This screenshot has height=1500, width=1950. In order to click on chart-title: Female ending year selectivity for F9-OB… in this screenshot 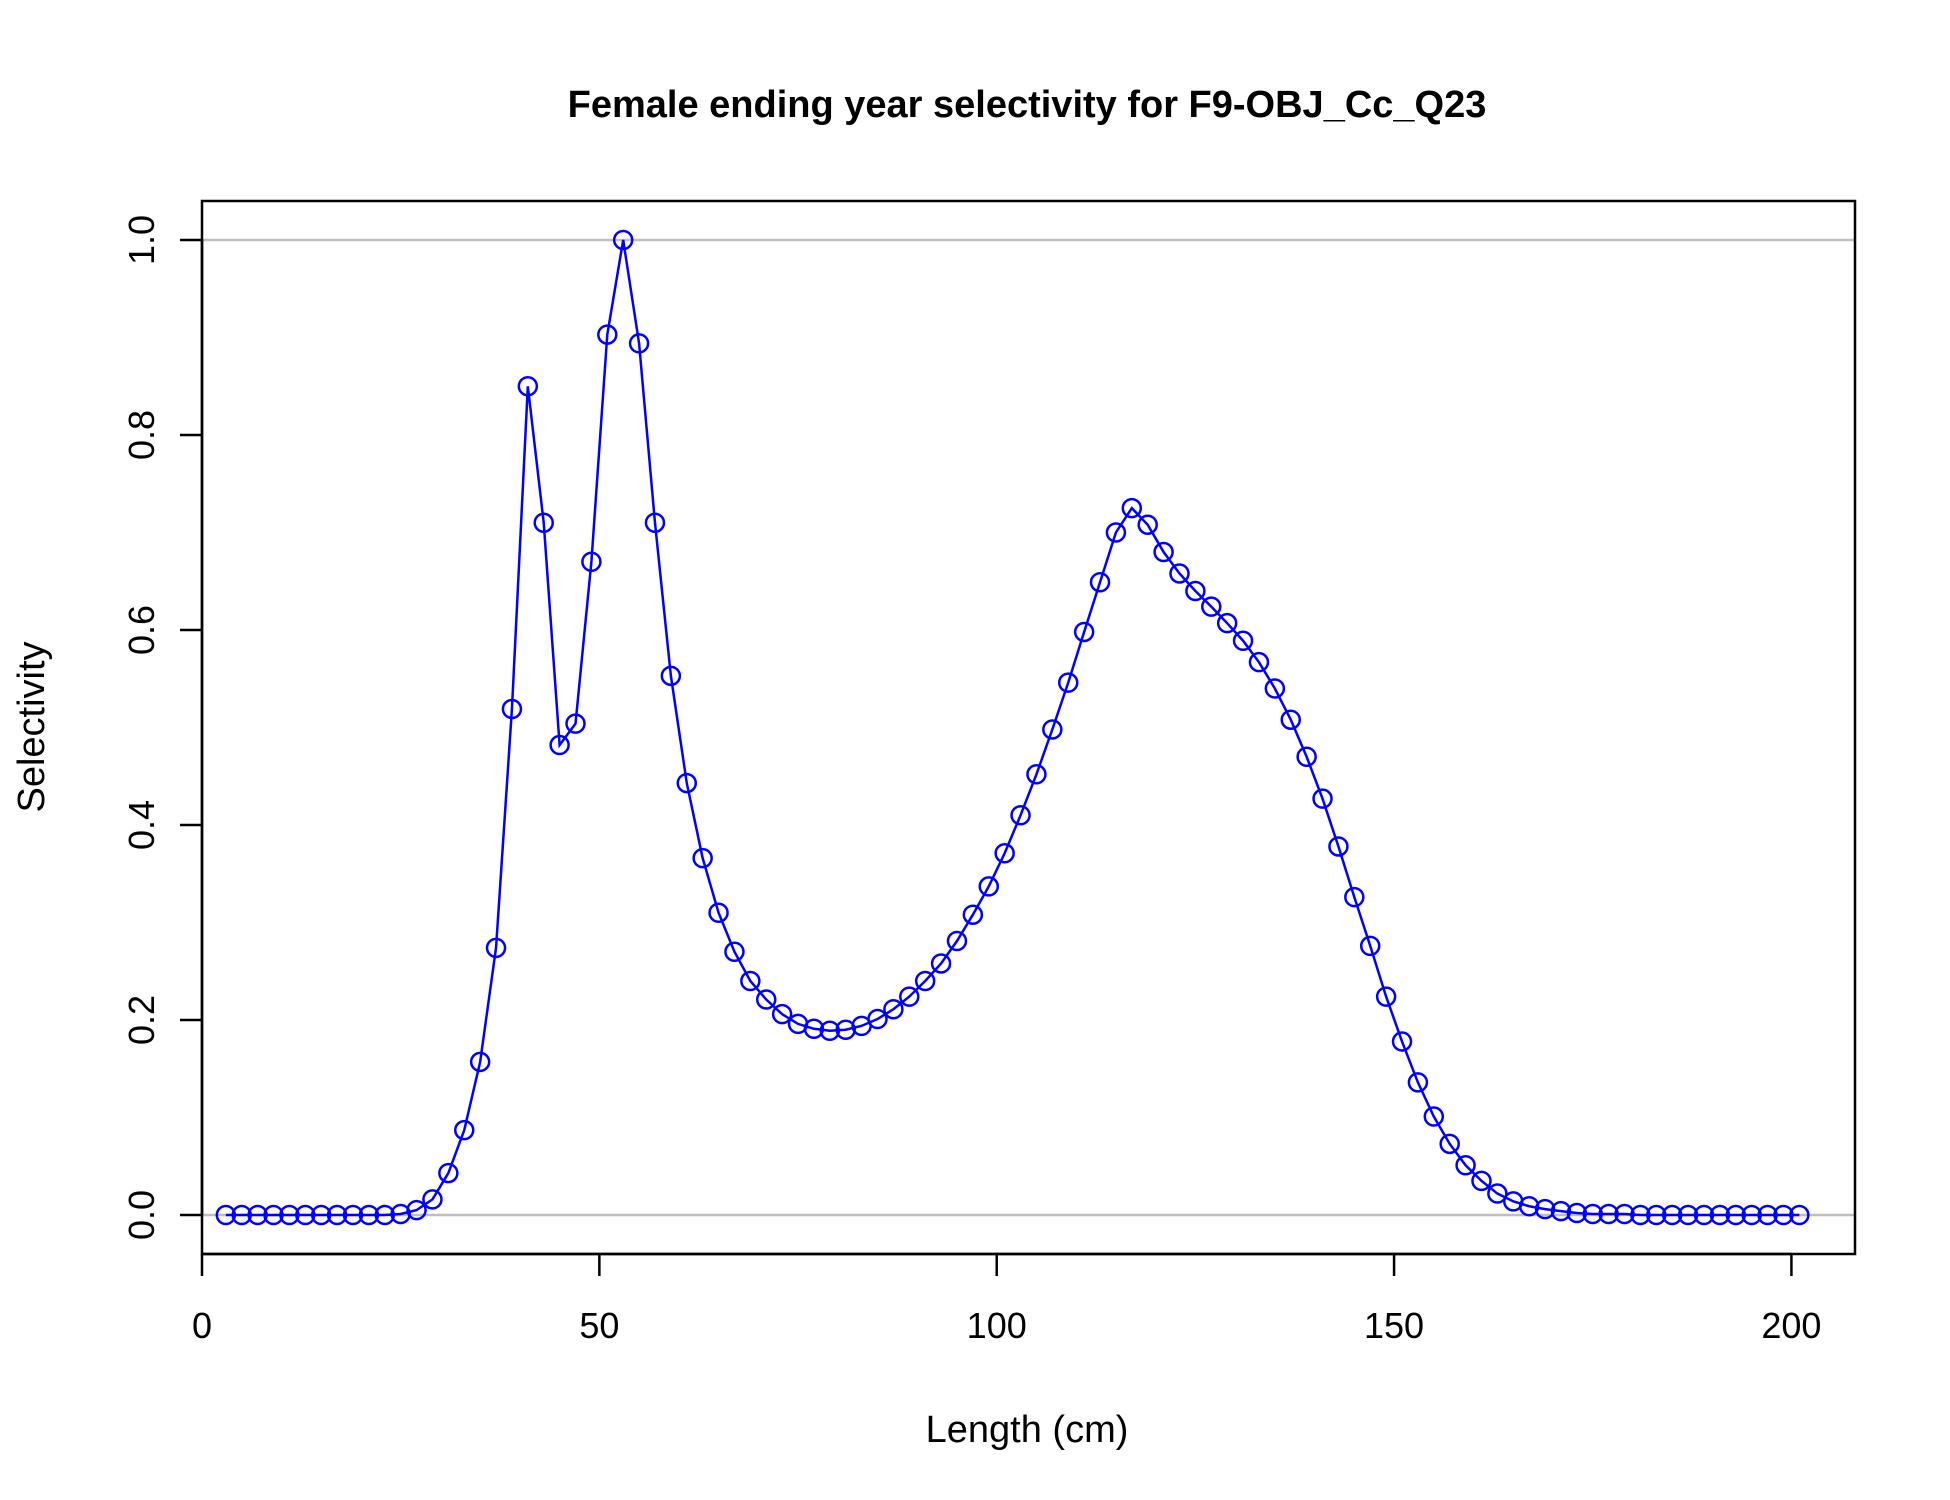, I will do `click(1027, 105)`.